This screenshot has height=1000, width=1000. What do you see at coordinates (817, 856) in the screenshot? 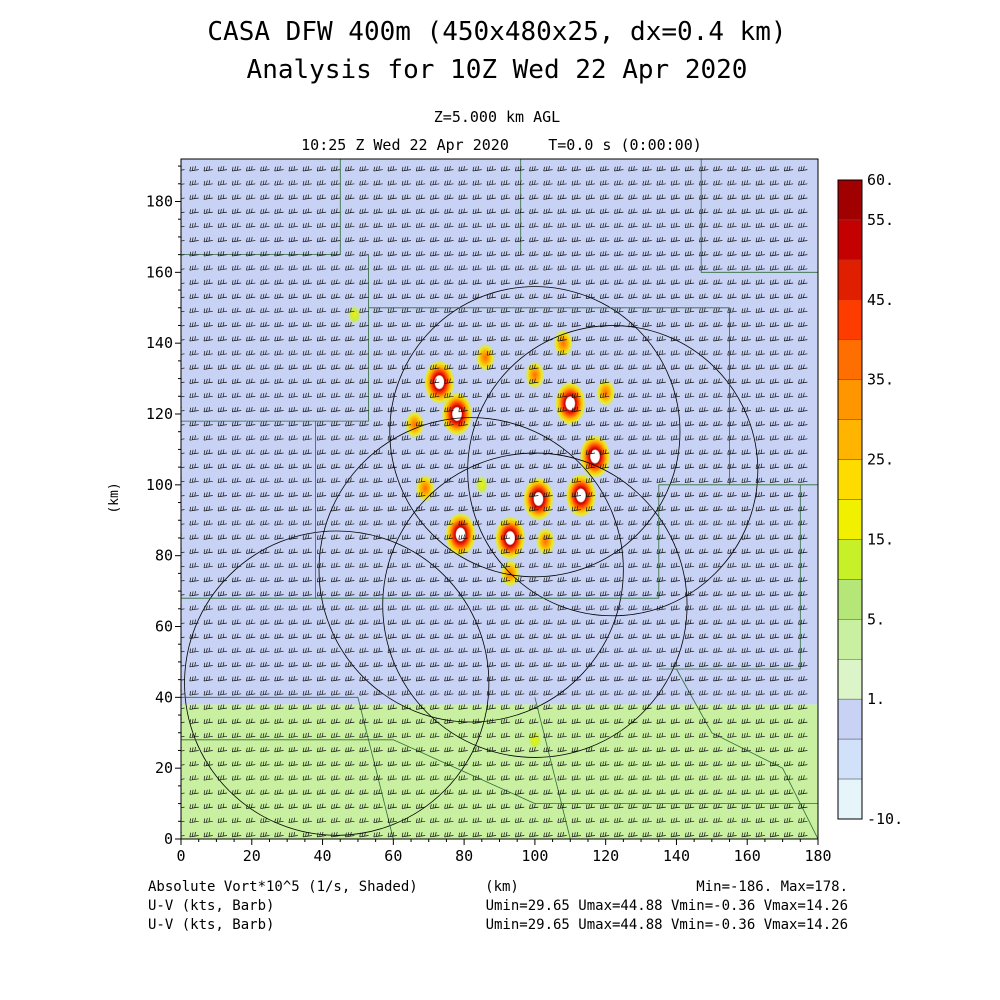
I see `x-tick-label: 180` at bounding box center [817, 856].